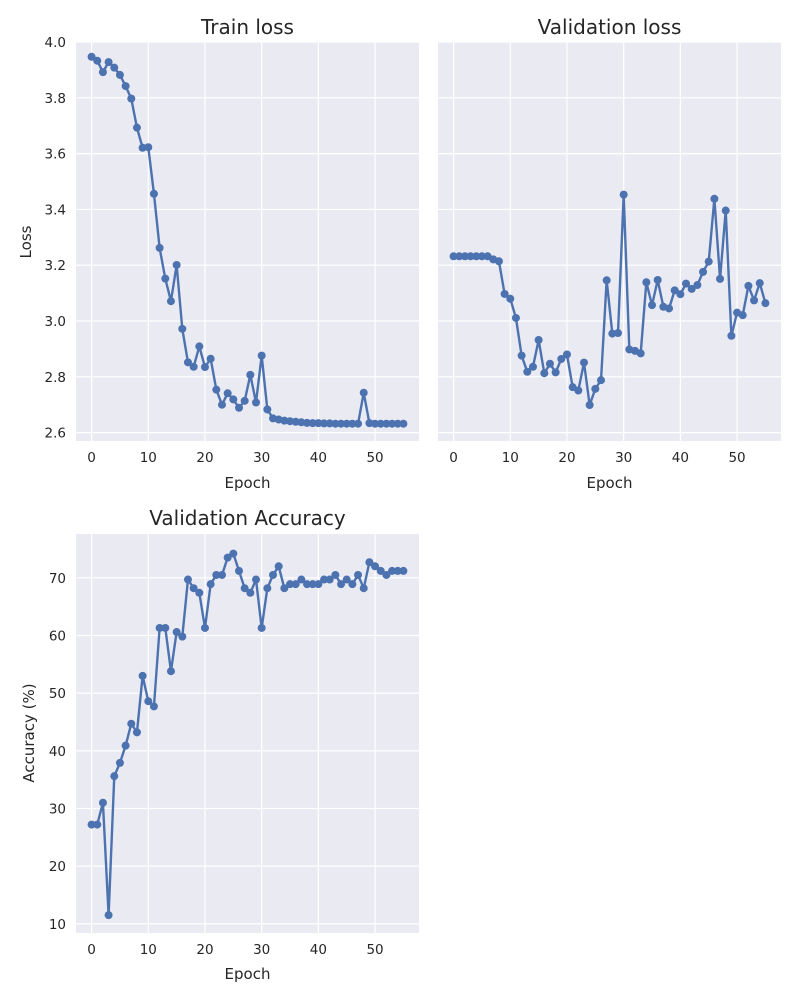 Image resolution: width=800 pixels, height=1000 pixels. What do you see at coordinates (57, 694) in the screenshot?
I see `y-tick-label: 50` at bounding box center [57, 694].